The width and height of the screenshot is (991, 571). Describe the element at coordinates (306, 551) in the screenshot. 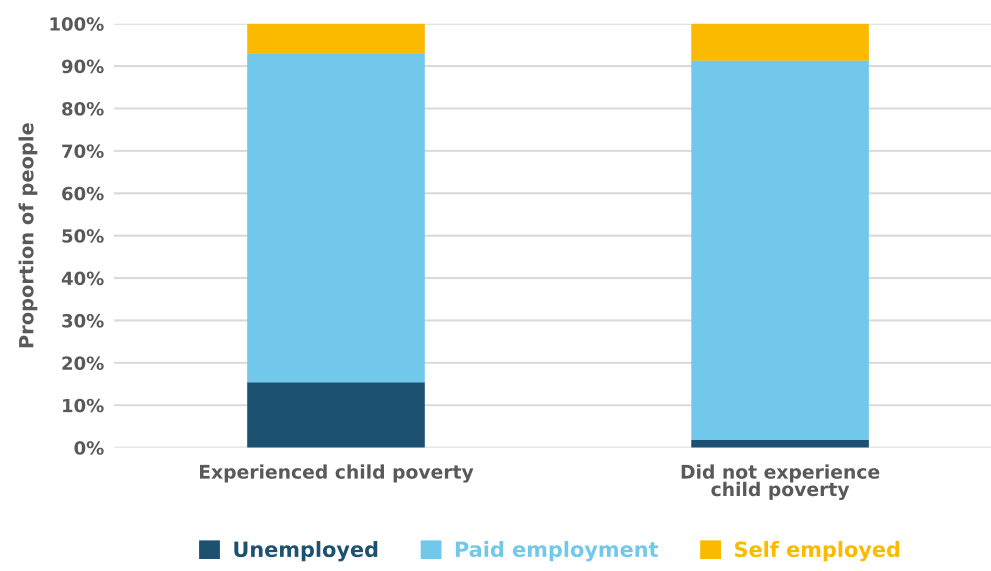

I see `legend-label: Unemployed` at that location.